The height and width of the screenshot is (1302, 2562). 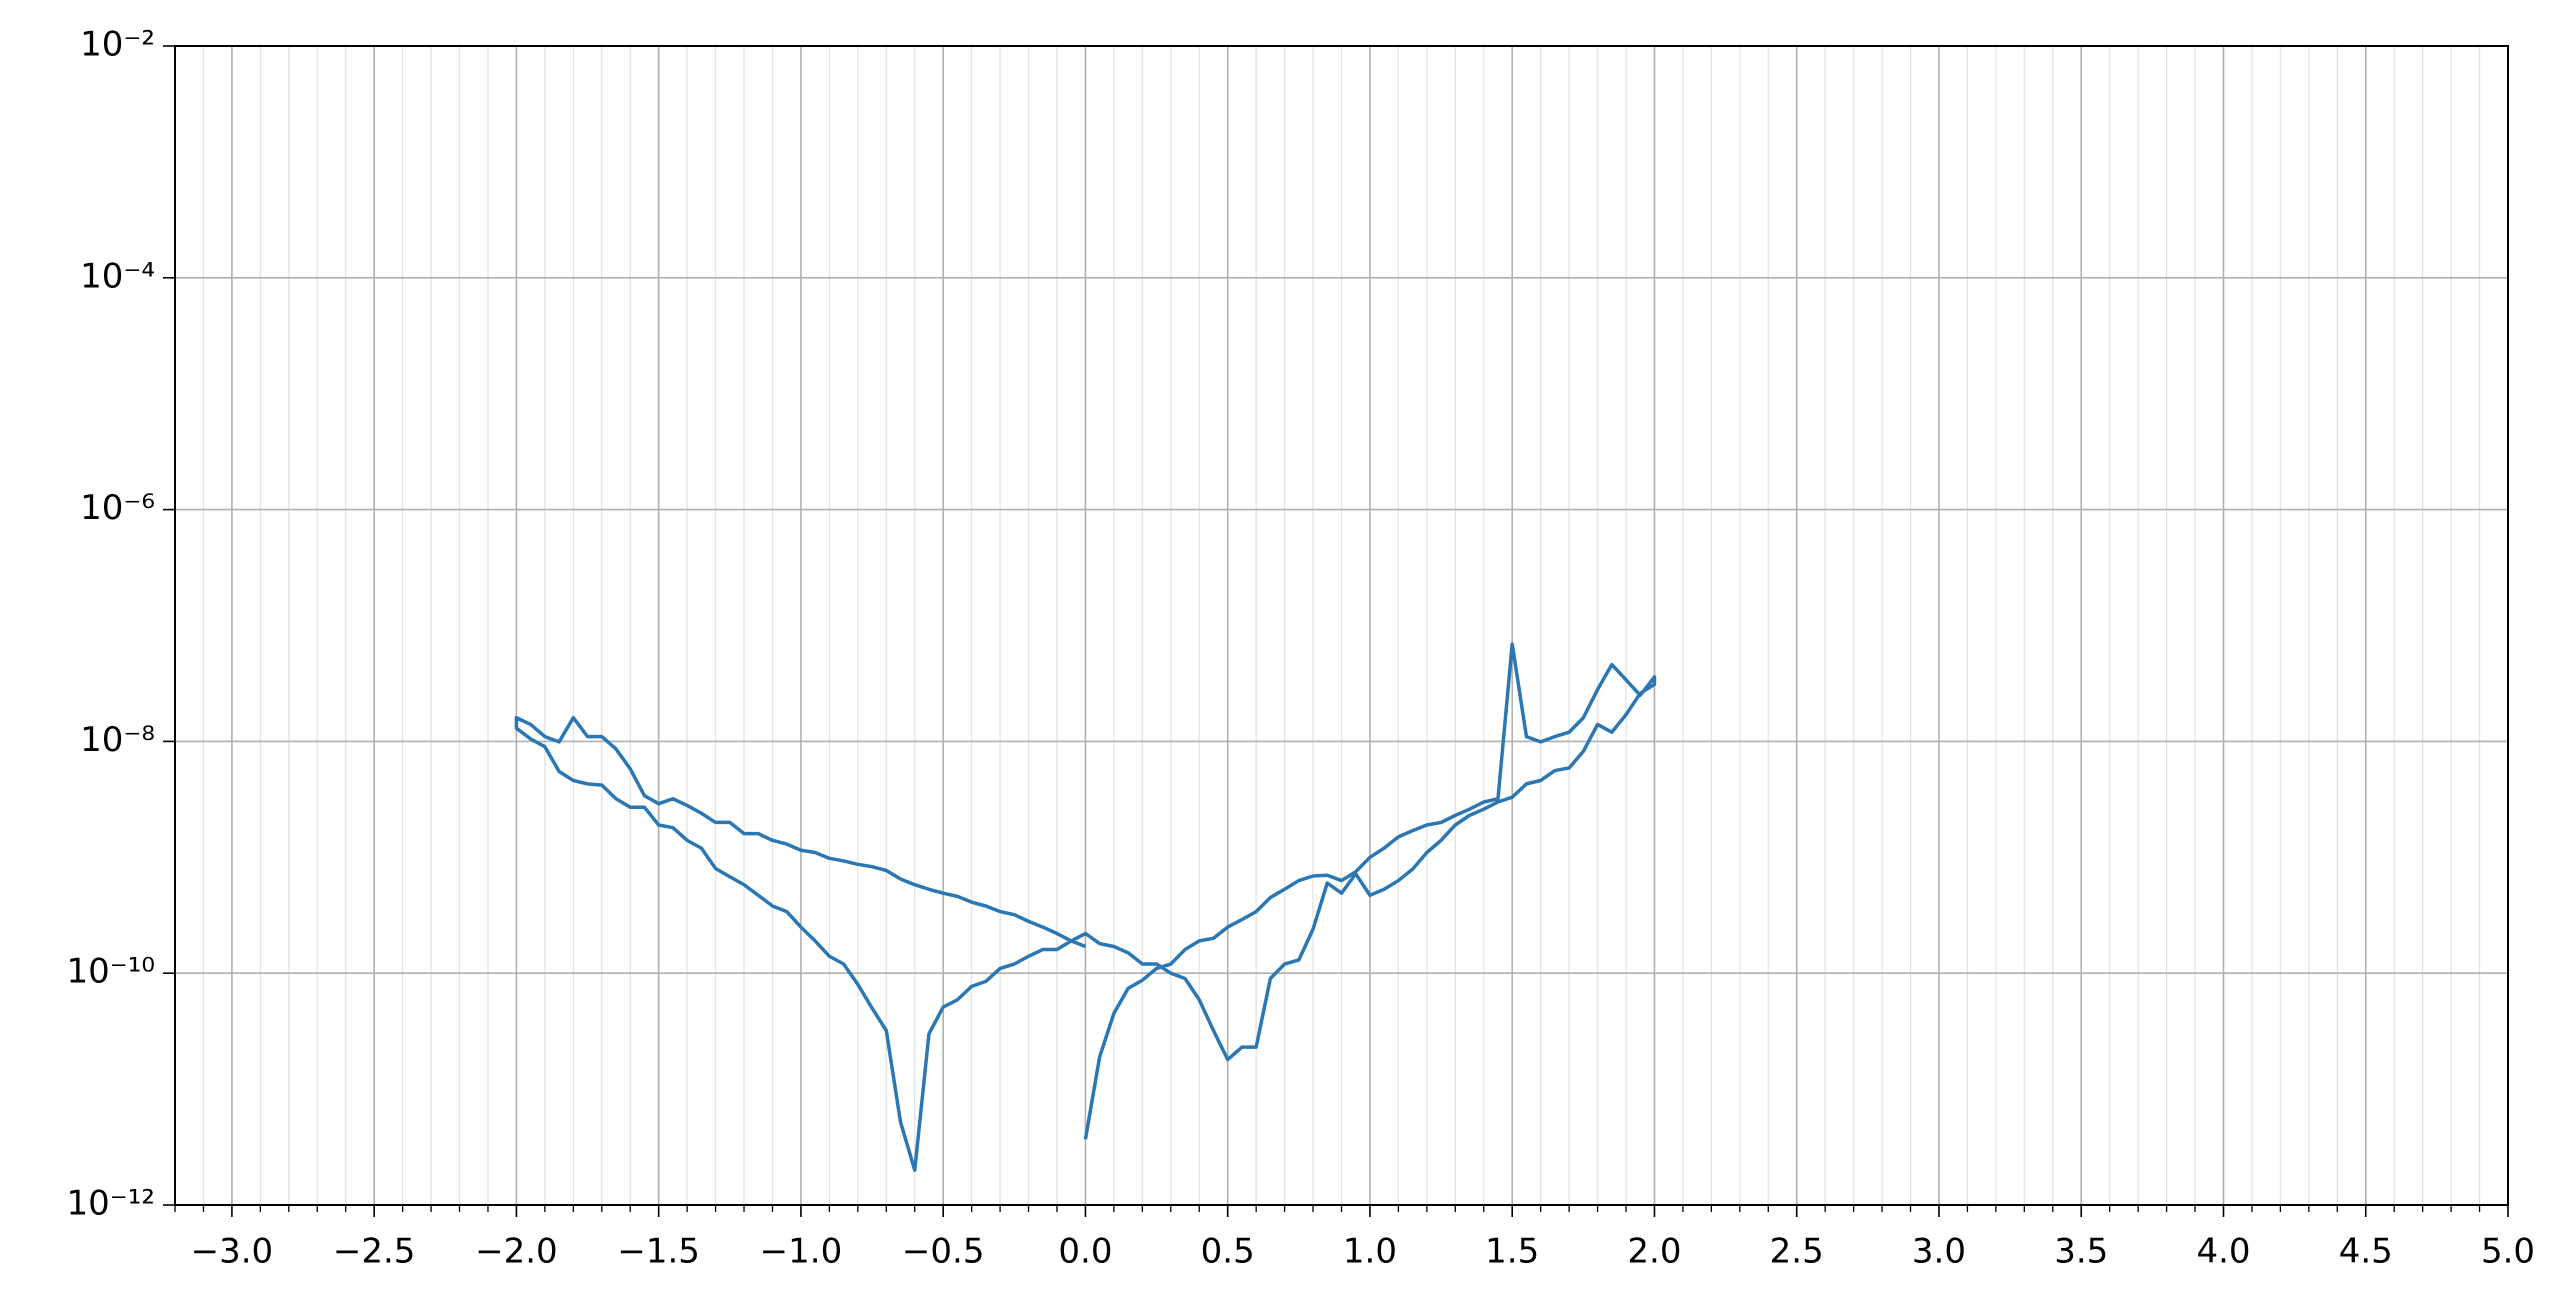 What do you see at coordinates (117, 508) in the screenshot?
I see `y-tick-label: 10⁻⁶` at bounding box center [117, 508].